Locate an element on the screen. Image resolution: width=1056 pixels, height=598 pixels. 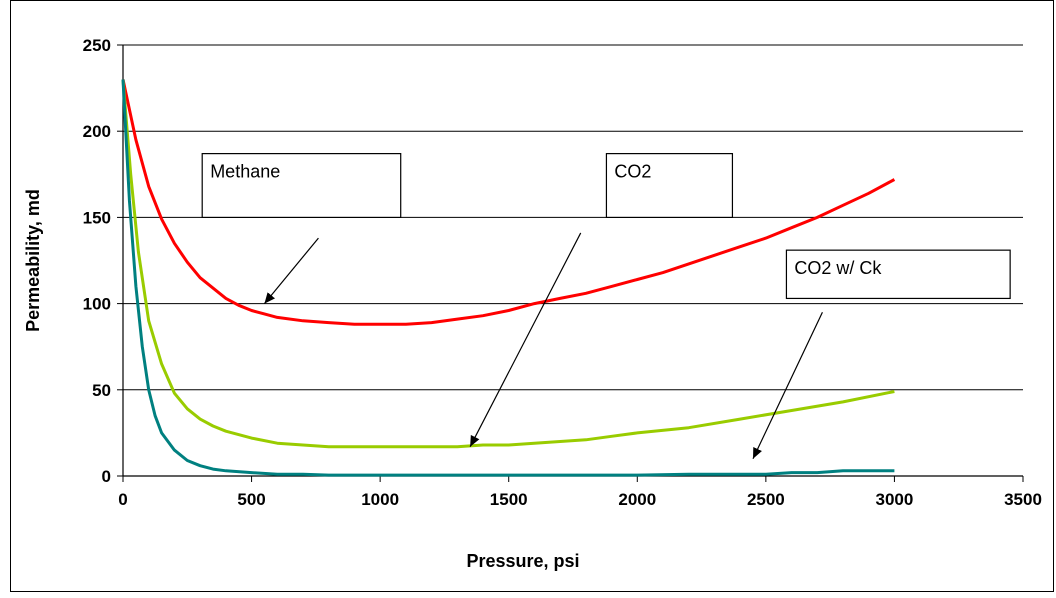
x-tick-label: 1500 is located at coordinates (509, 499).